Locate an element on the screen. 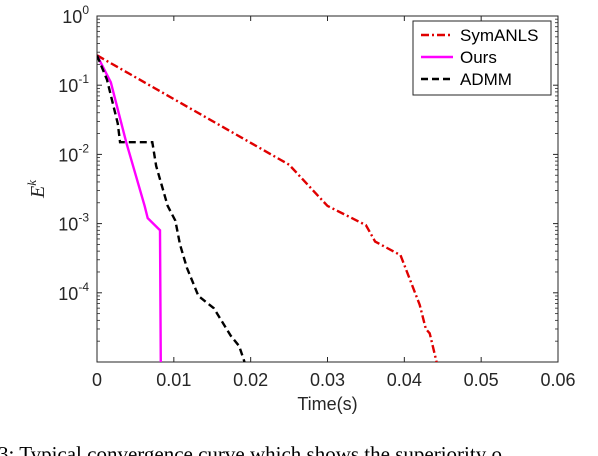 The height and width of the screenshot is (456, 598). x-tick-label: 0.01 is located at coordinates (173, 380).